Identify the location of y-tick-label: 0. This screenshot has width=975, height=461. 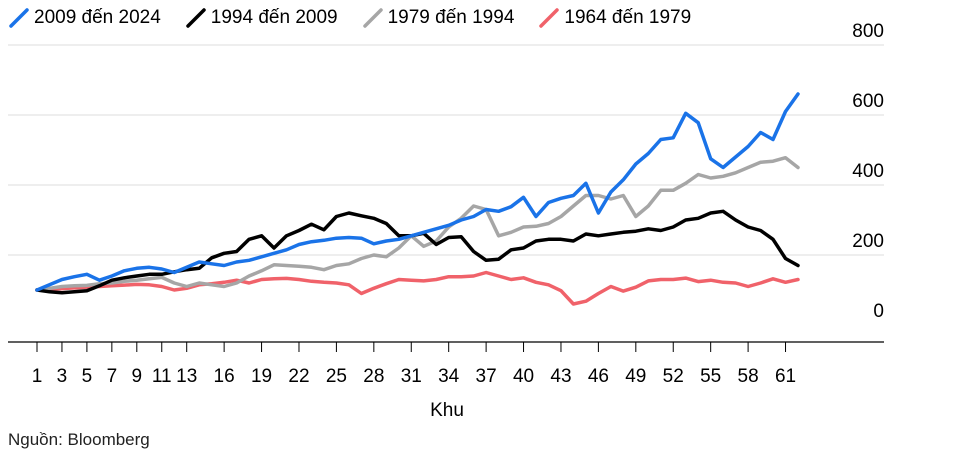
(878, 311).